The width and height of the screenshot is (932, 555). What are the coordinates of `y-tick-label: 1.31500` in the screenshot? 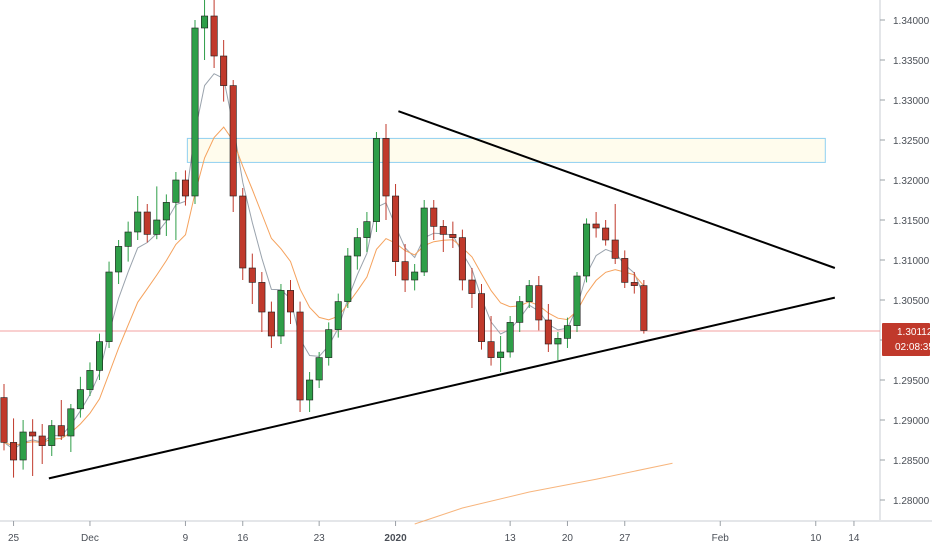 It's located at (911, 221).